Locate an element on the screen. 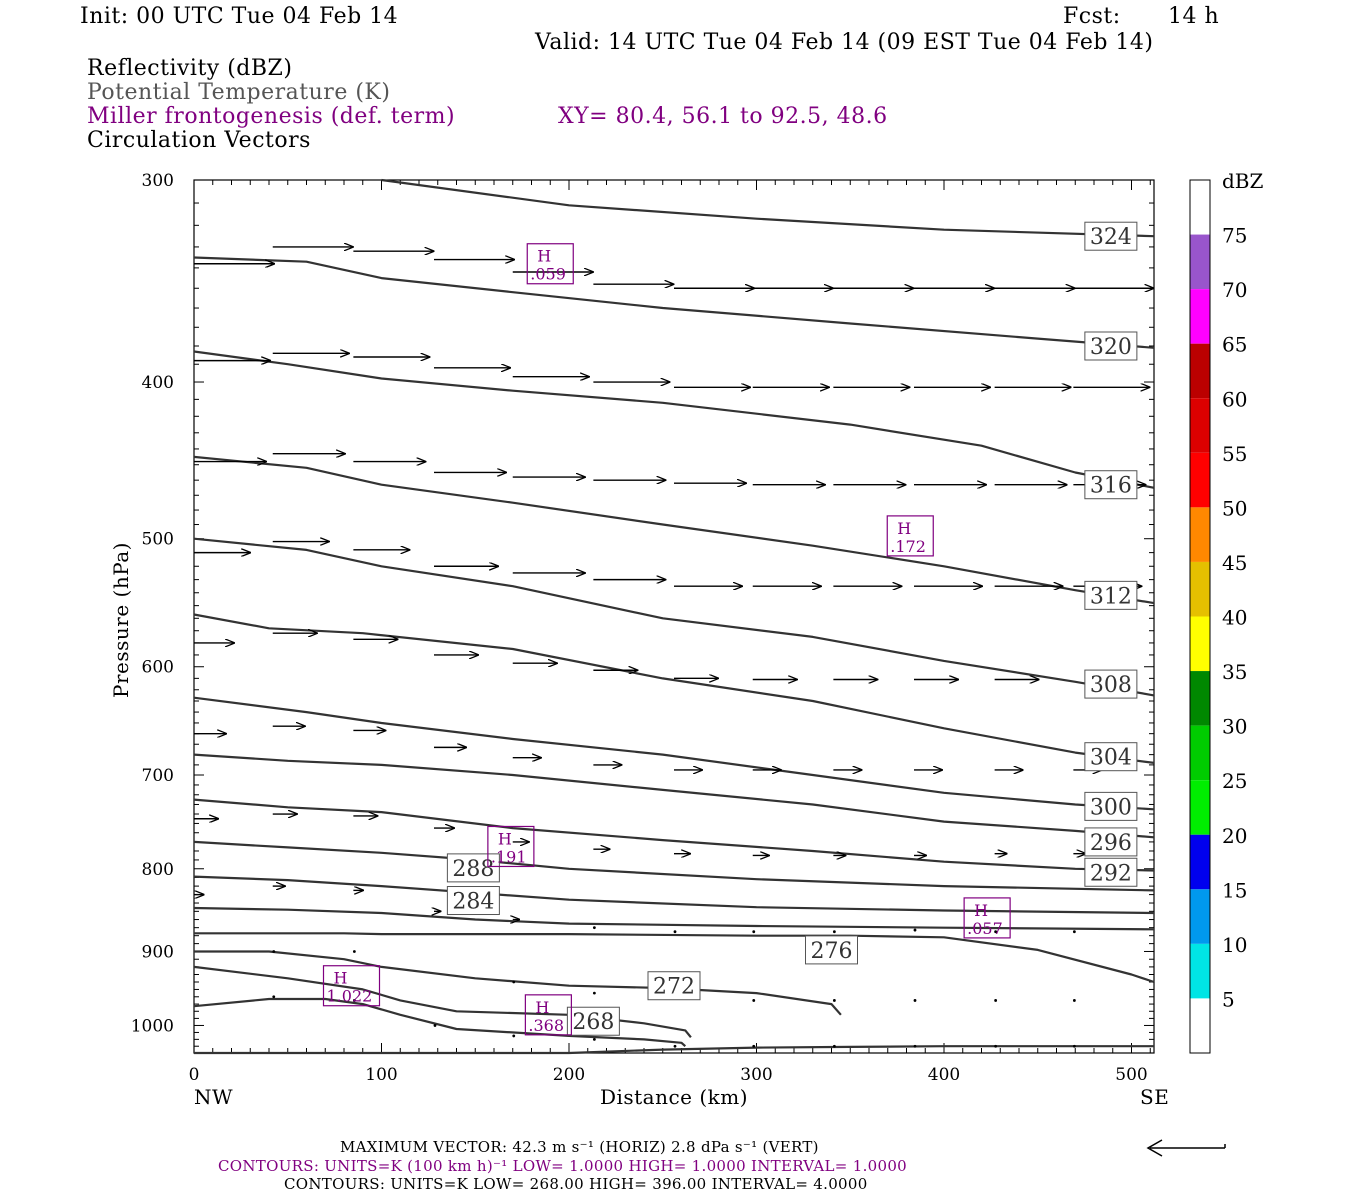 This screenshot has width=1350, height=1200. contour-label: 308 is located at coordinates (1111, 685).